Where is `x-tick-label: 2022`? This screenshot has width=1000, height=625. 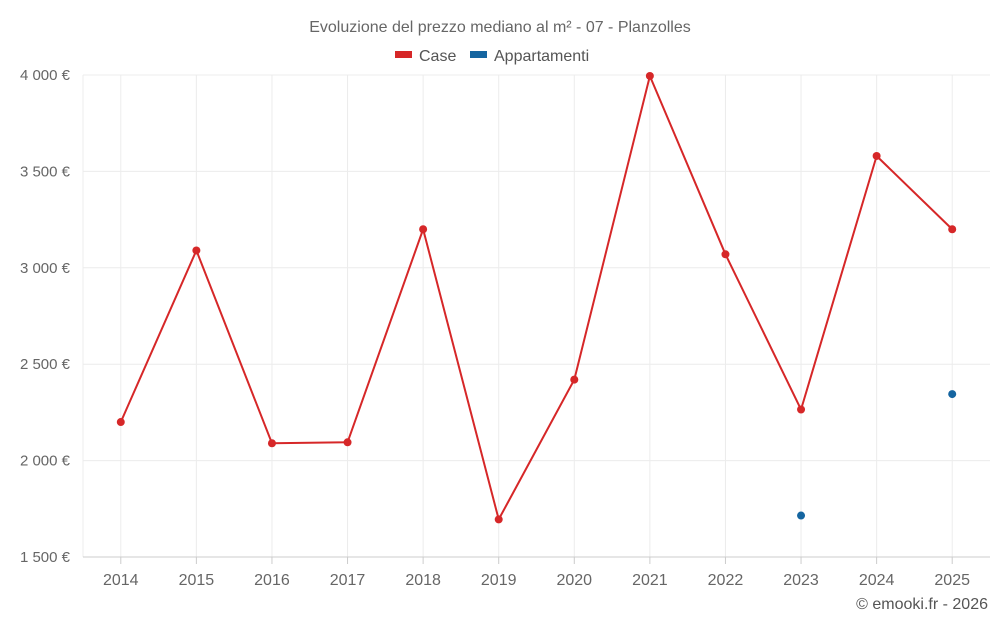
x-tick-label: 2022 is located at coordinates (726, 580).